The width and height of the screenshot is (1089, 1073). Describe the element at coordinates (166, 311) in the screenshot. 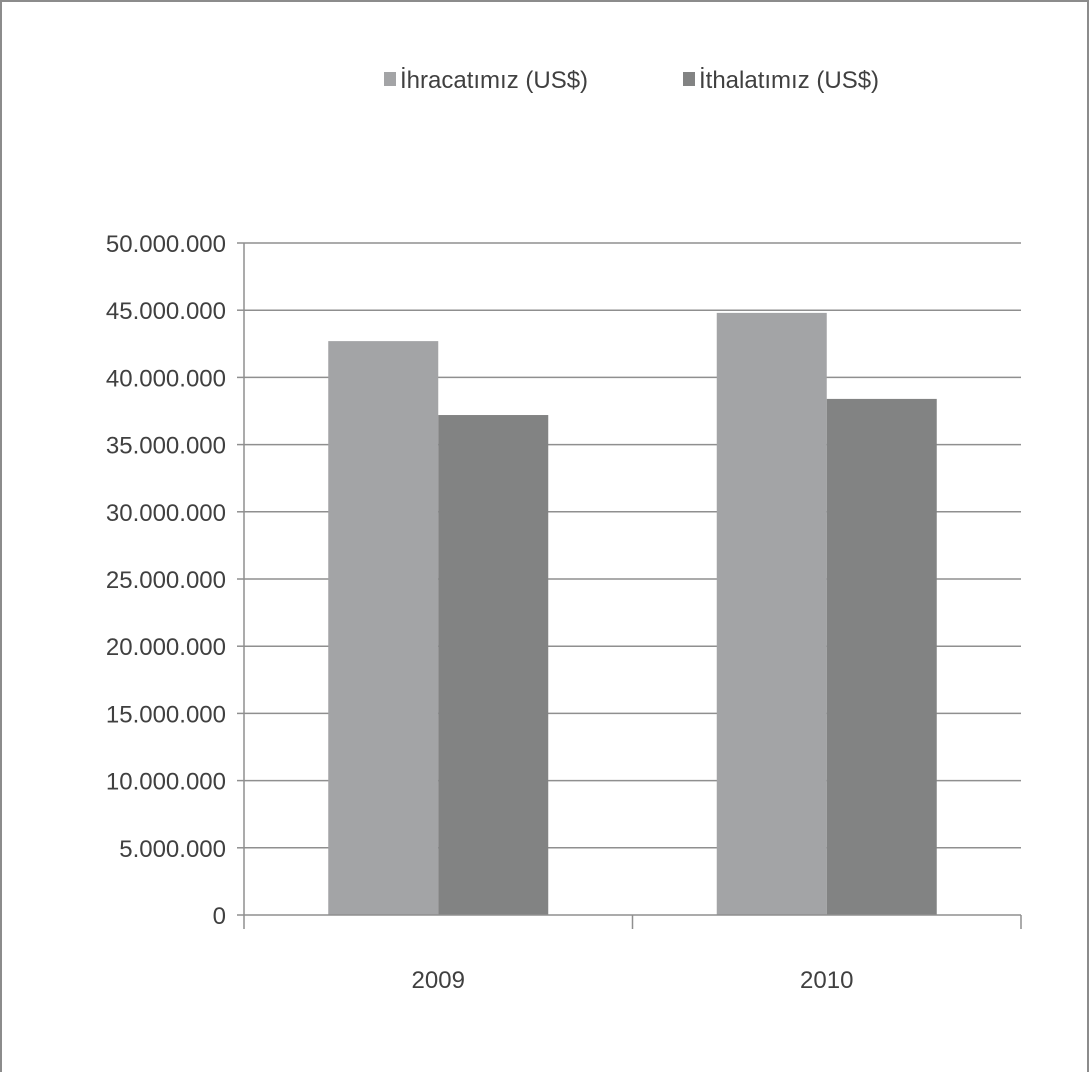

I see `y-tick-label: 45.000.000` at that location.